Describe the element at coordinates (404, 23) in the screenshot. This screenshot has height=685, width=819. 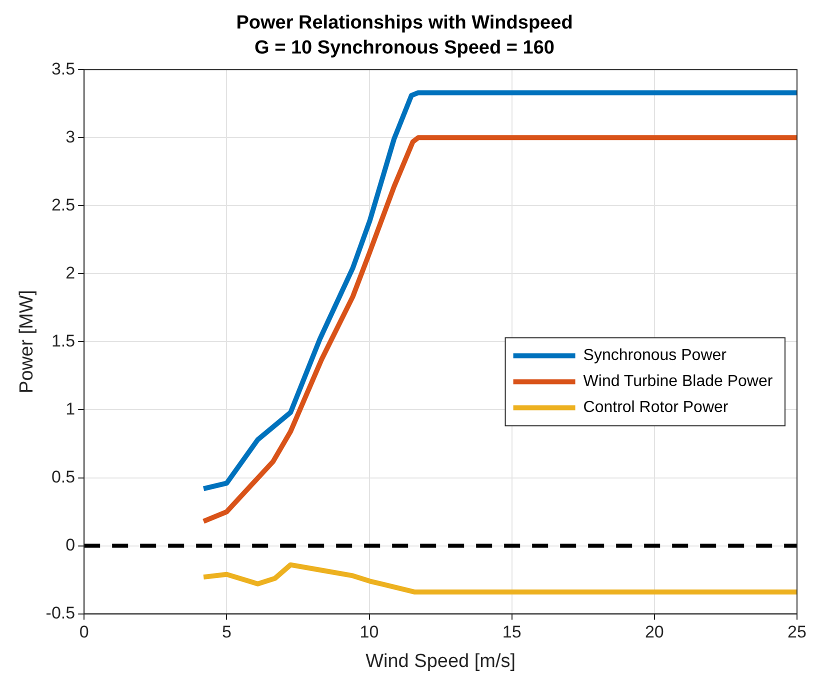
I see `chart-title: Power Relationships with Windspeed` at that location.